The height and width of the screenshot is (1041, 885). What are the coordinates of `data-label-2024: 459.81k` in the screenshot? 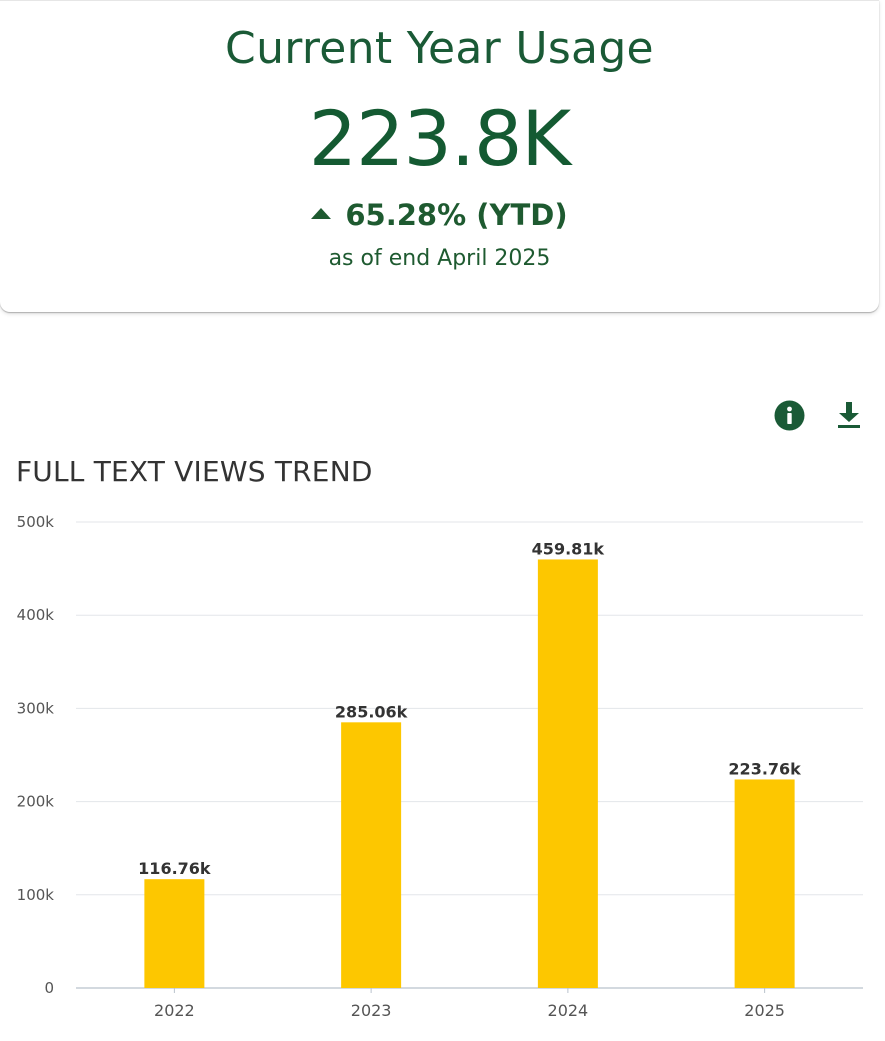 It's located at (568, 548).